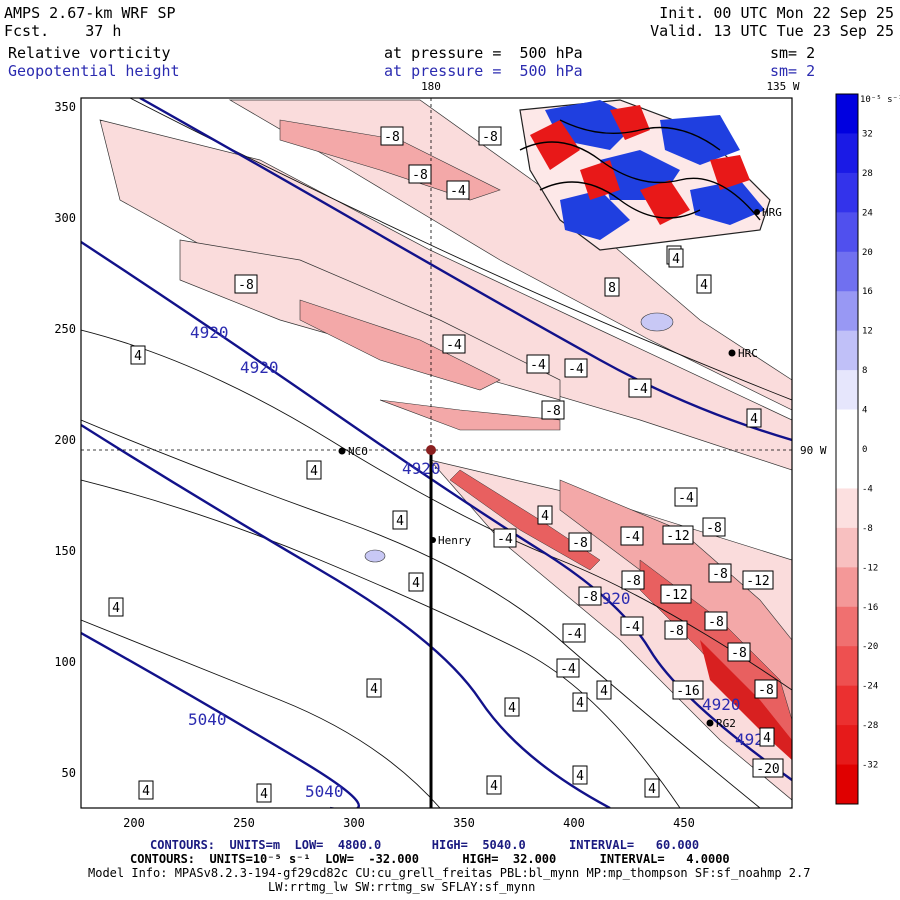 The image size is (900, 900). What do you see at coordinates (483, 71) in the screenshot?
I see `field2-level: at pressure = 500 hPa` at bounding box center [483, 71].